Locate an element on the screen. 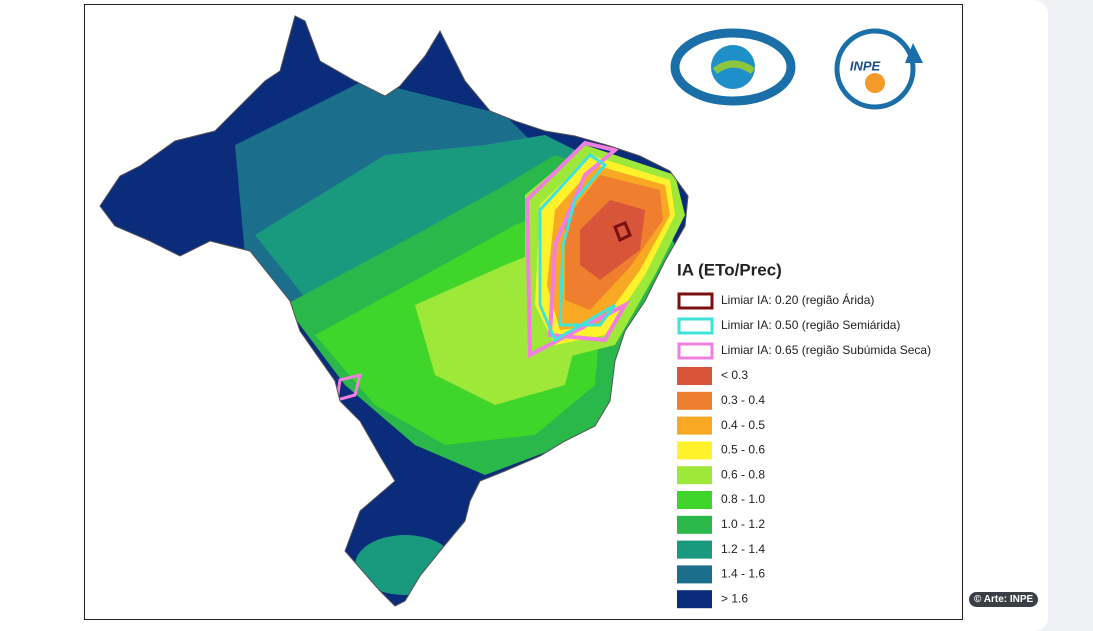 This screenshot has height=631, width=1093. legend-label: 0.6 - 0.8 is located at coordinates (743, 474).